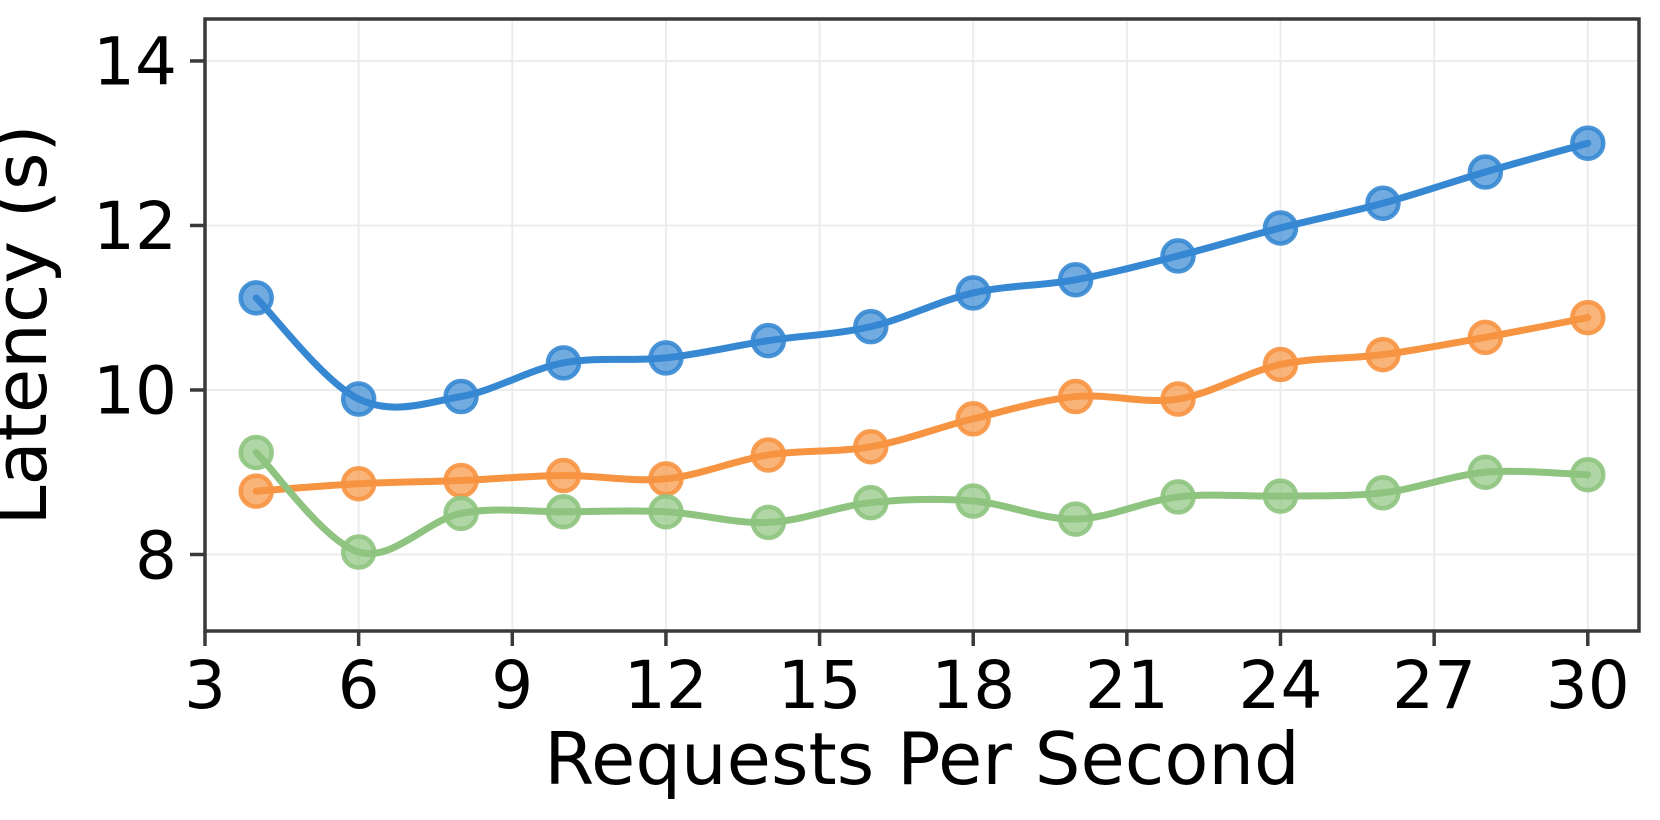  Describe the element at coordinates (1434, 685) in the screenshot. I see `x-tick-label: 27` at that location.